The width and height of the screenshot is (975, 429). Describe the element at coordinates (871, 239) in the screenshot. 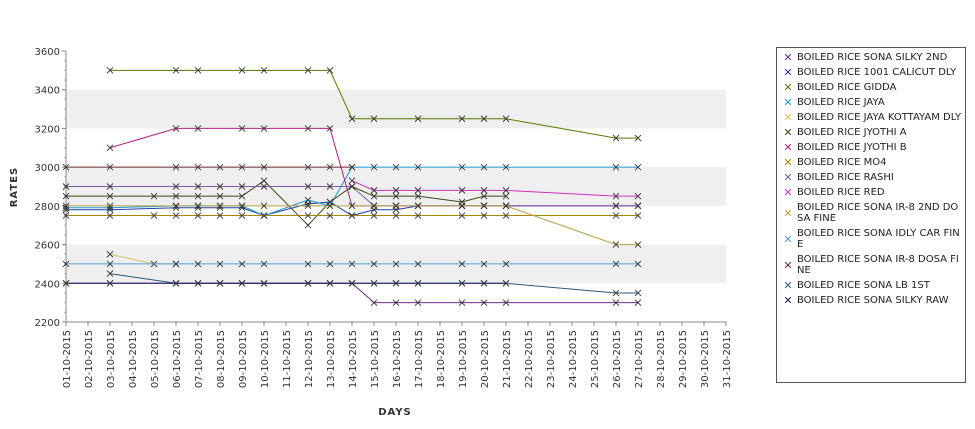

I see `legend-item: ✕ BOILED RICE SONA IDLY CAR FINE` at that location.